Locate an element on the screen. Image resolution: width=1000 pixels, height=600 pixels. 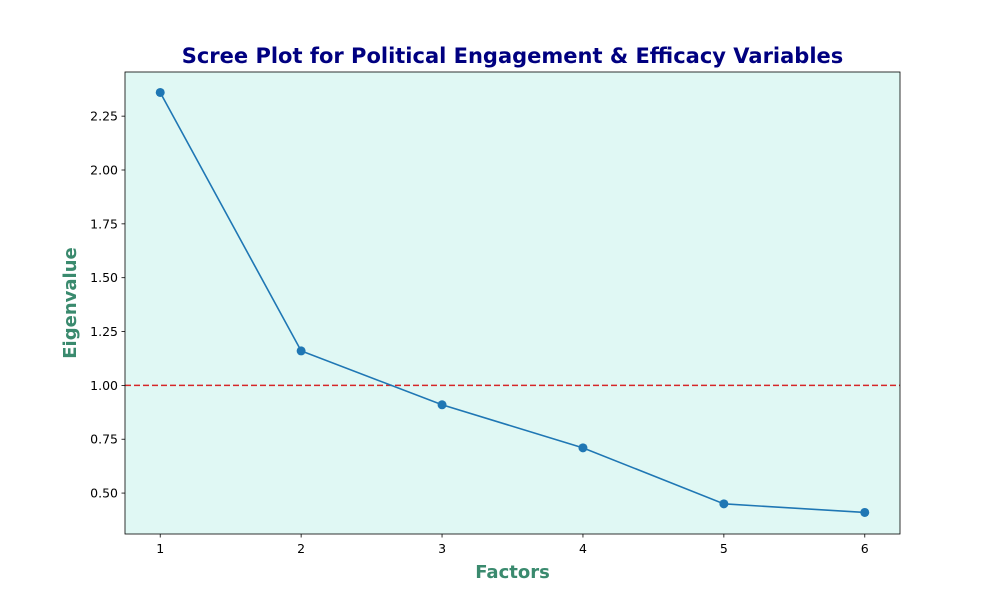
x-tick-label: 4 is located at coordinates (583, 548).